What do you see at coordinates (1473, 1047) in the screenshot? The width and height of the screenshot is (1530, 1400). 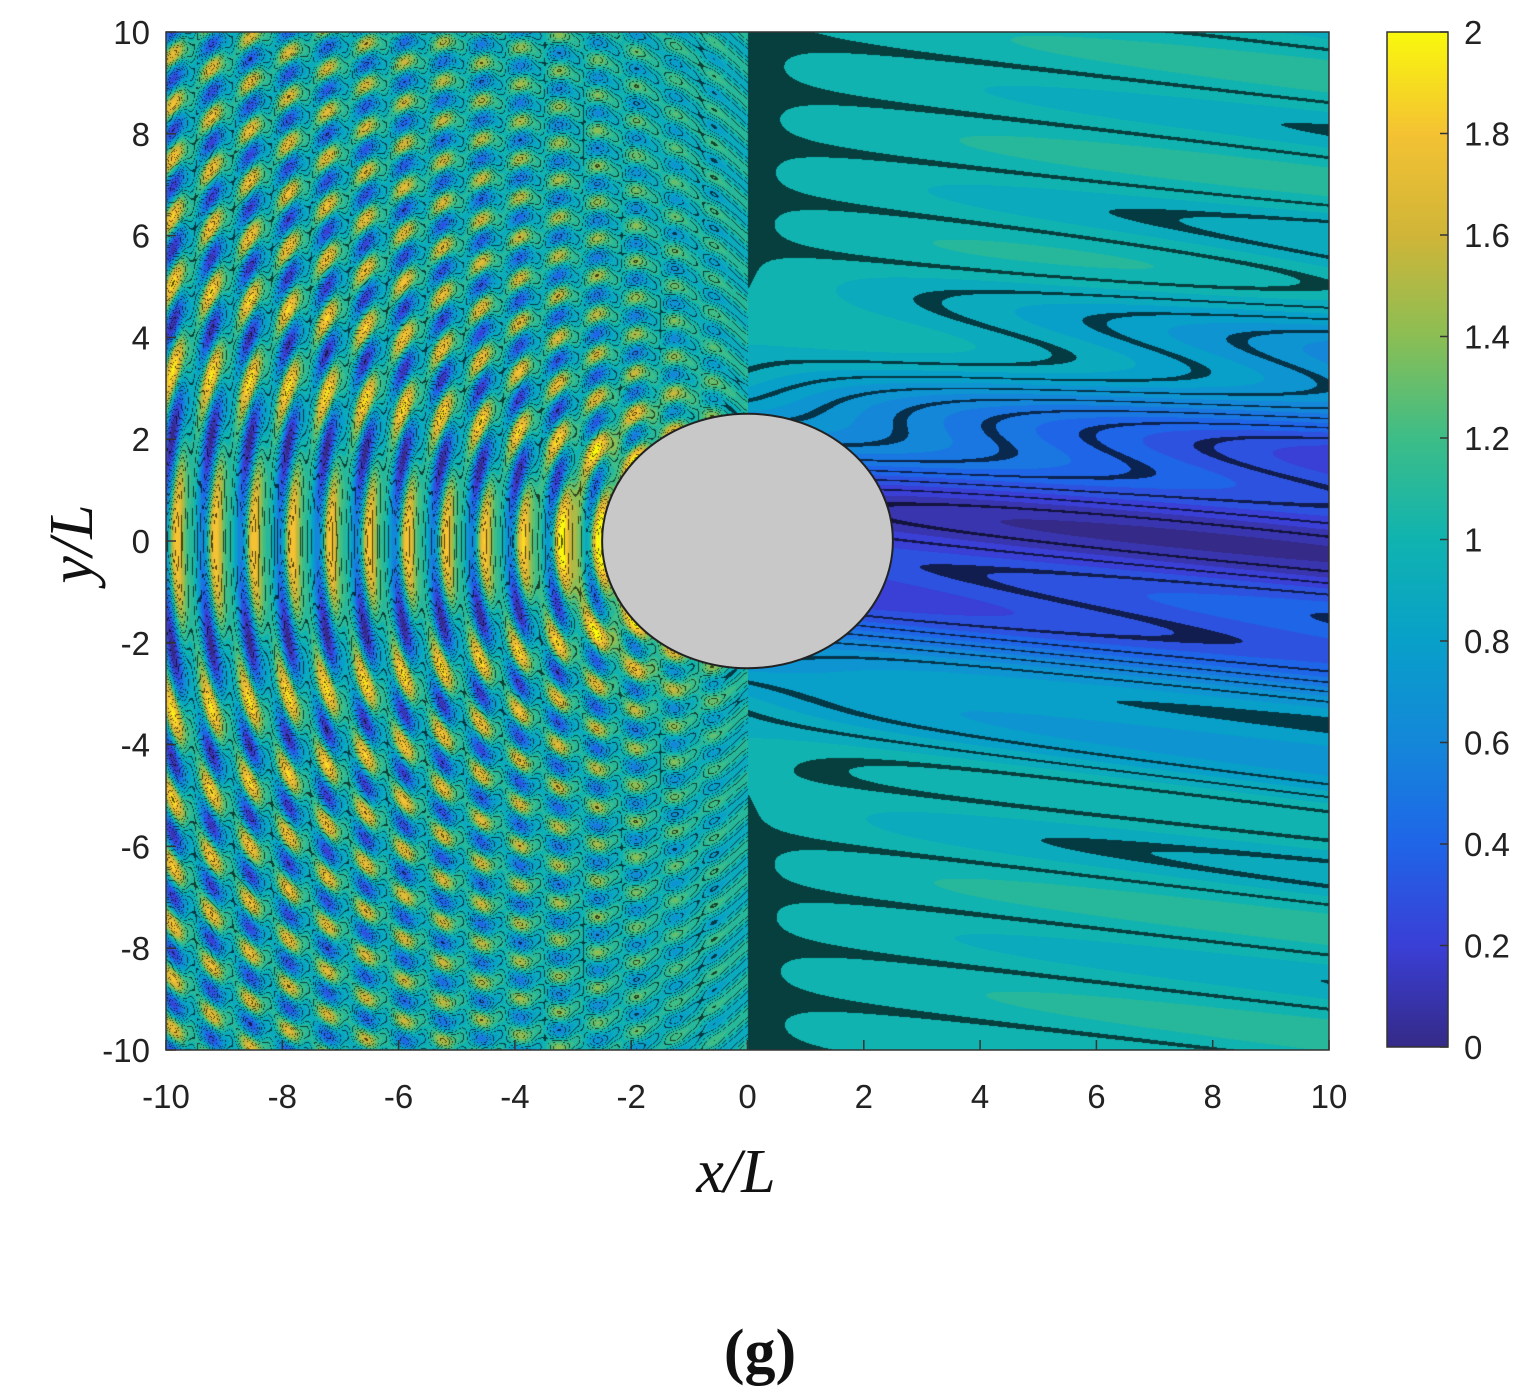 I see `colorbar-tick-label: 0` at bounding box center [1473, 1047].